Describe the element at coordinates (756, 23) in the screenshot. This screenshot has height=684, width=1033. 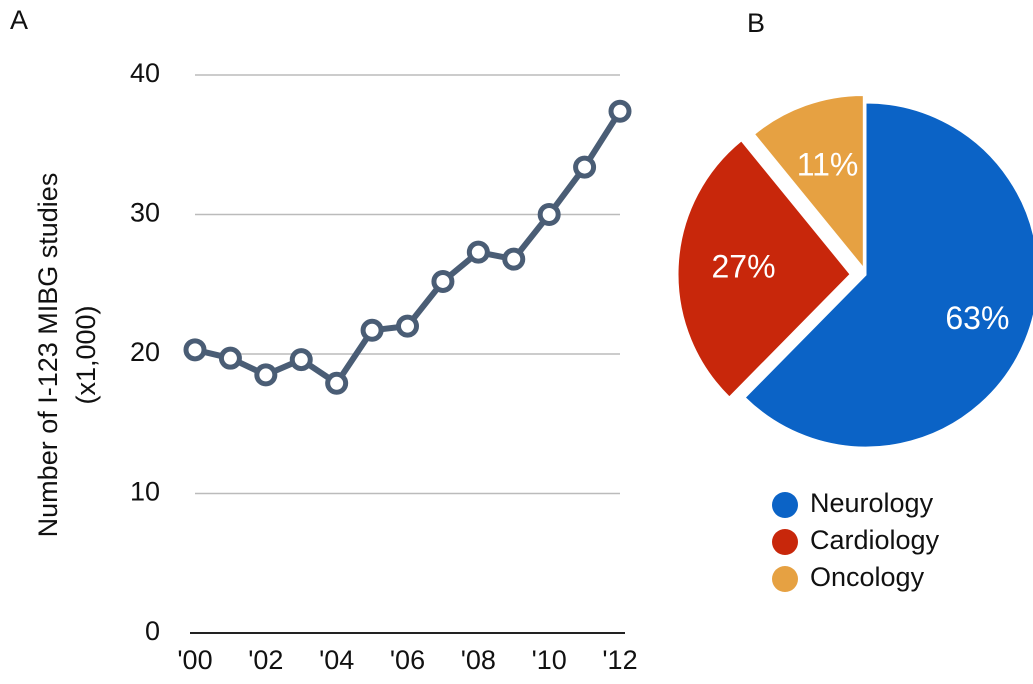
I see `panel-label: B` at that location.